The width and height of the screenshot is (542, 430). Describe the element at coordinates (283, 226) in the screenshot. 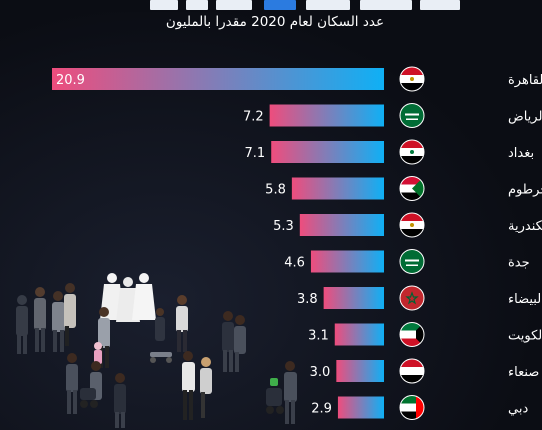

I see `value-label: 5.3` at that location.